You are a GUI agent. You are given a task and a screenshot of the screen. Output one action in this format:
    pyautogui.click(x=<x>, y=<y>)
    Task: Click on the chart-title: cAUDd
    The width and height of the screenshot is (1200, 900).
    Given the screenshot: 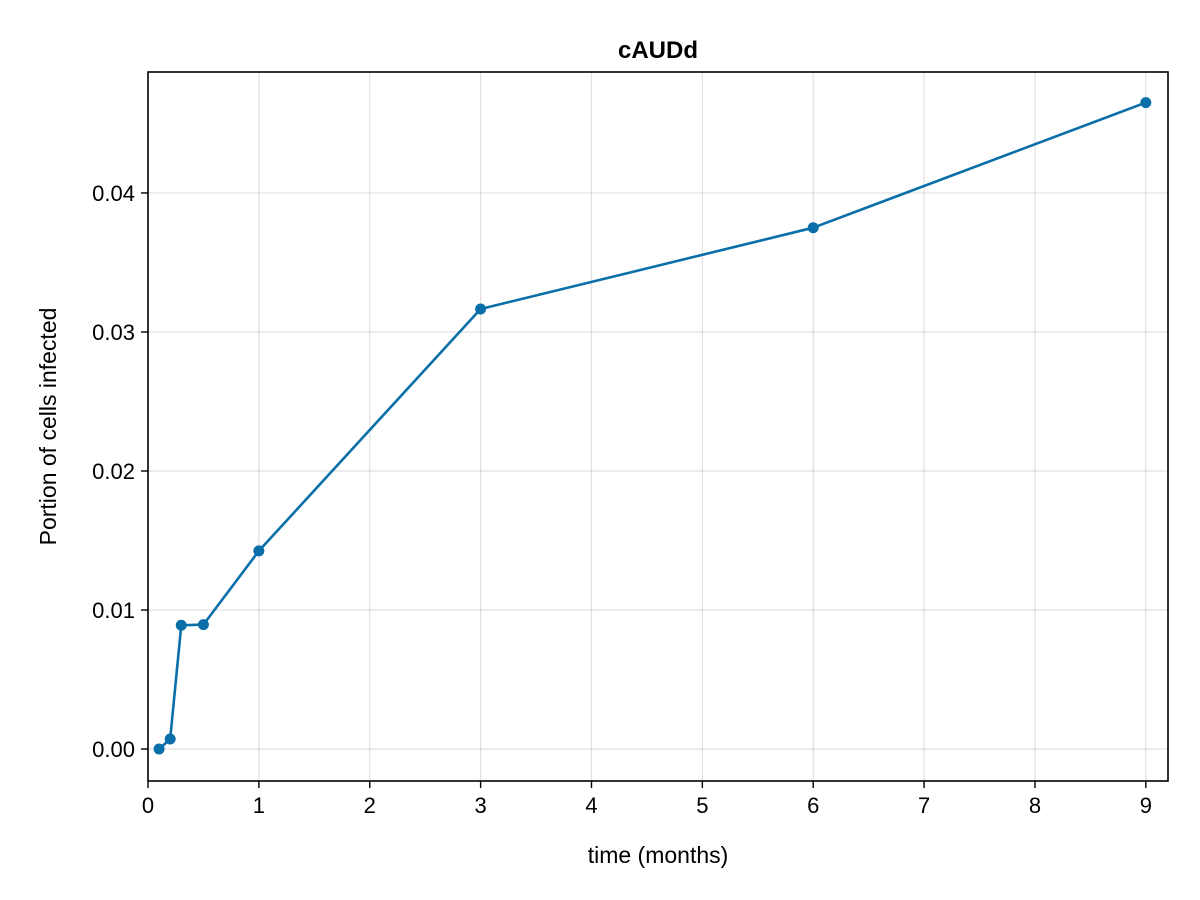 What is the action you would take?
    pyautogui.click(x=658, y=50)
    